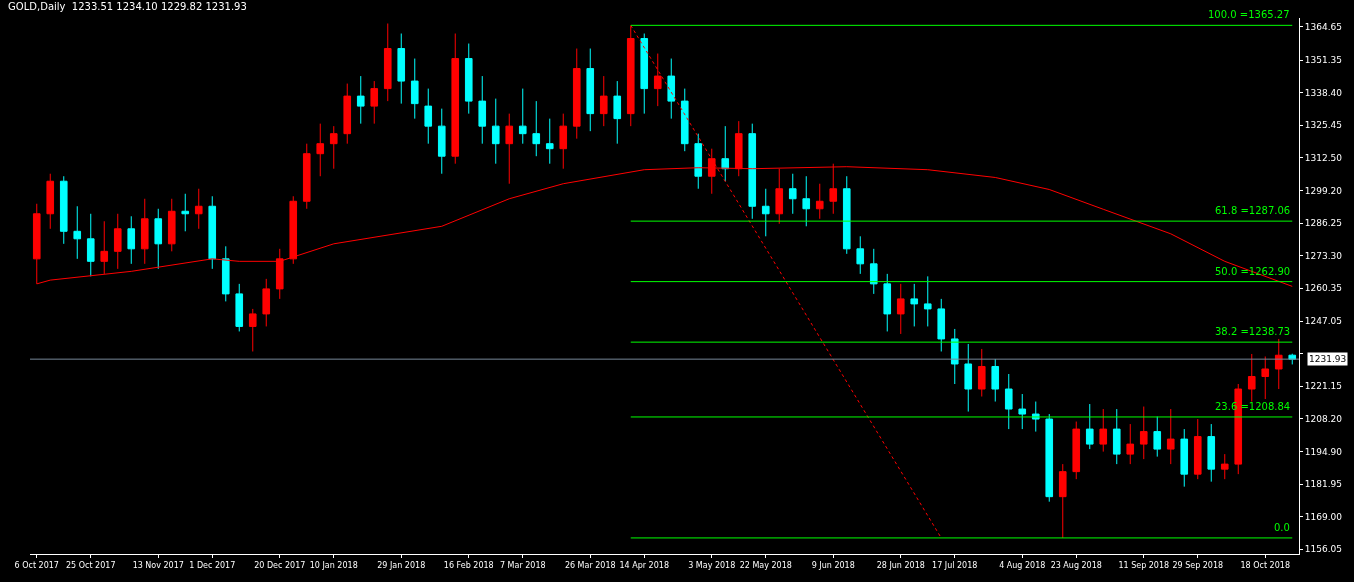 This screenshot has width=1354, height=582. Describe the element at coordinates (522, 565) in the screenshot. I see `x-tick-label: 7 Mar 2018` at that location.